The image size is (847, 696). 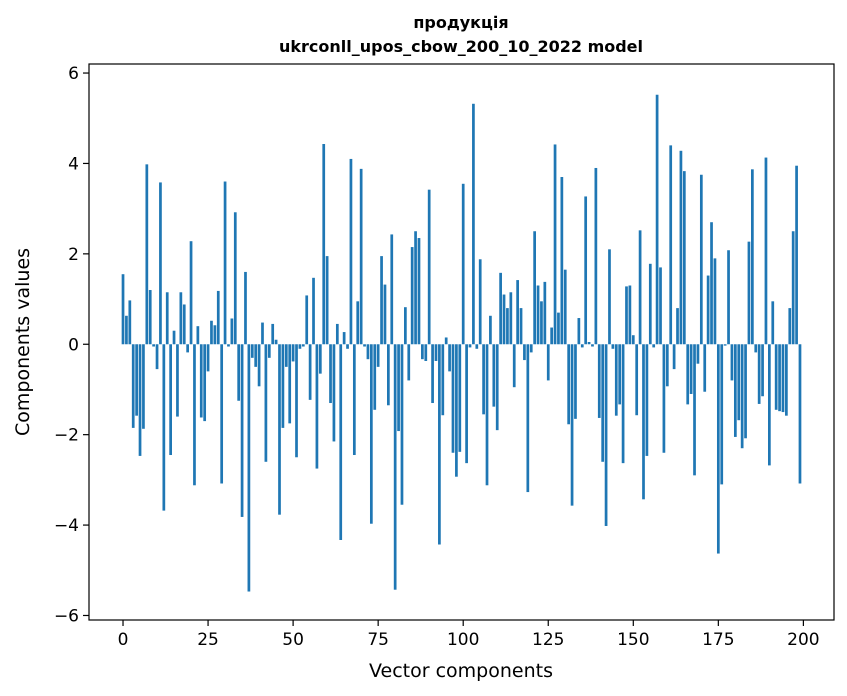 What do you see at coordinates (23, 342) in the screenshot?
I see `y-axis-label: Components values` at bounding box center [23, 342].